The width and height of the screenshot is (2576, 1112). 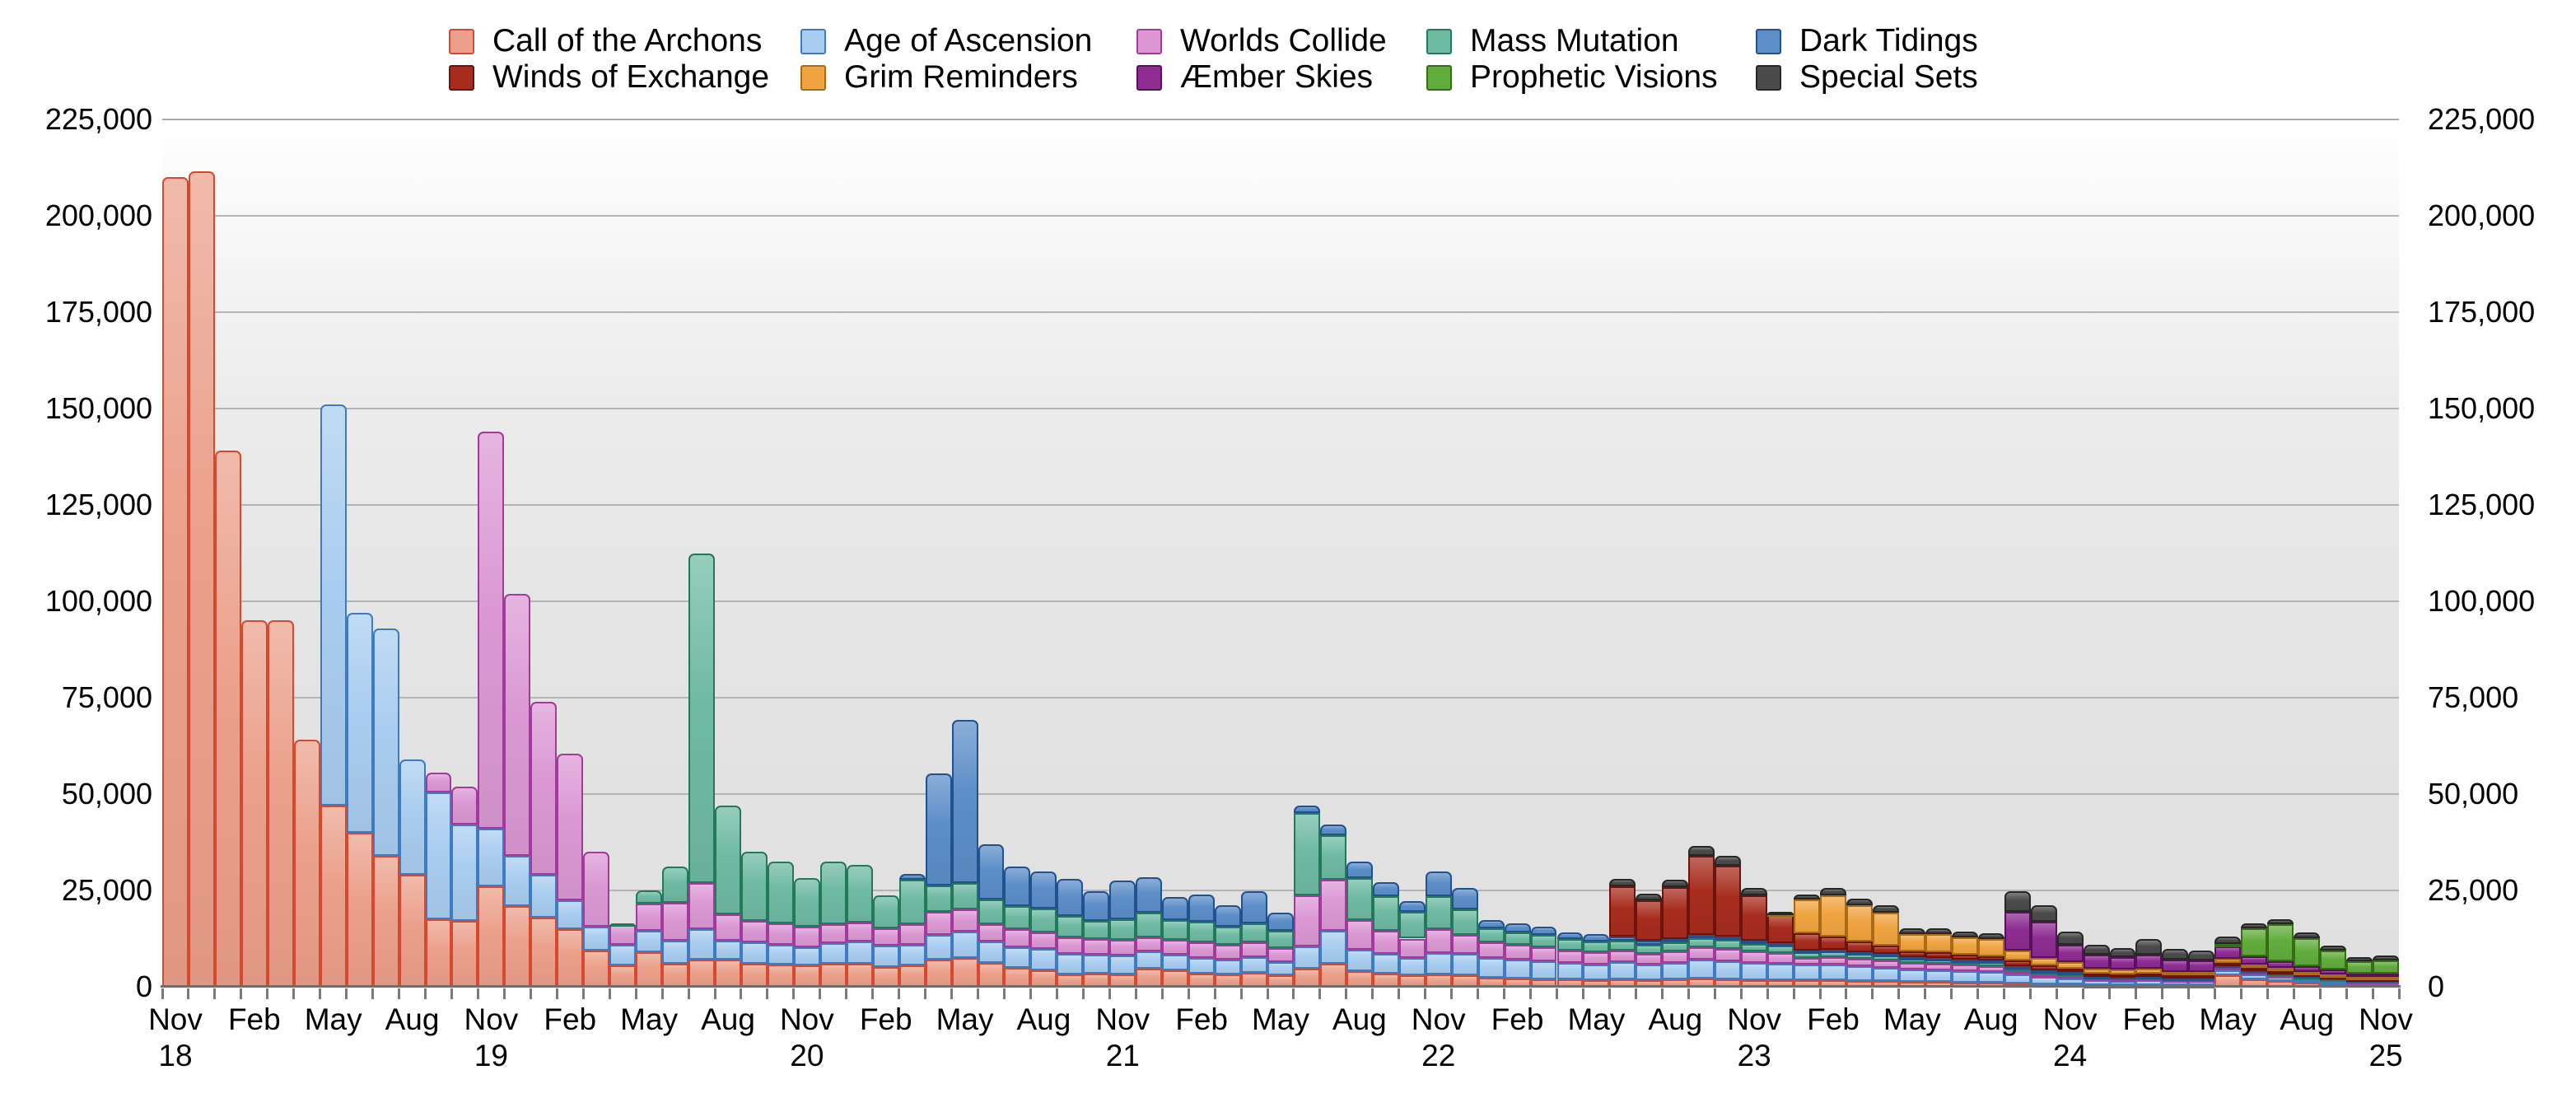 I want to click on y-tick-label-right: 25,000, so click(x=2473, y=890).